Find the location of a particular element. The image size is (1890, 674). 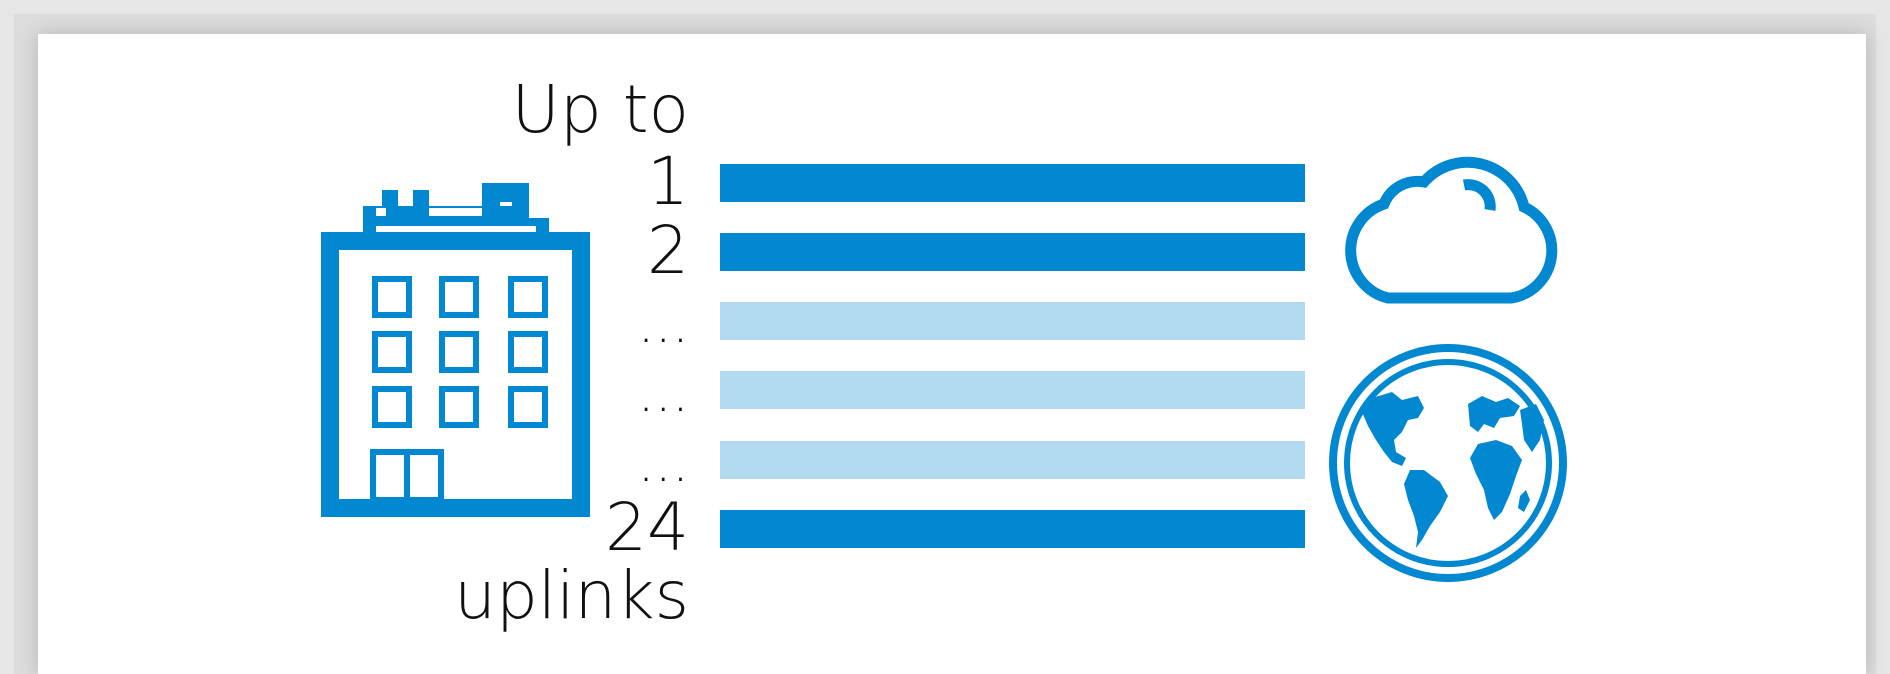

heading-bottom: uplinks is located at coordinates (571, 595).